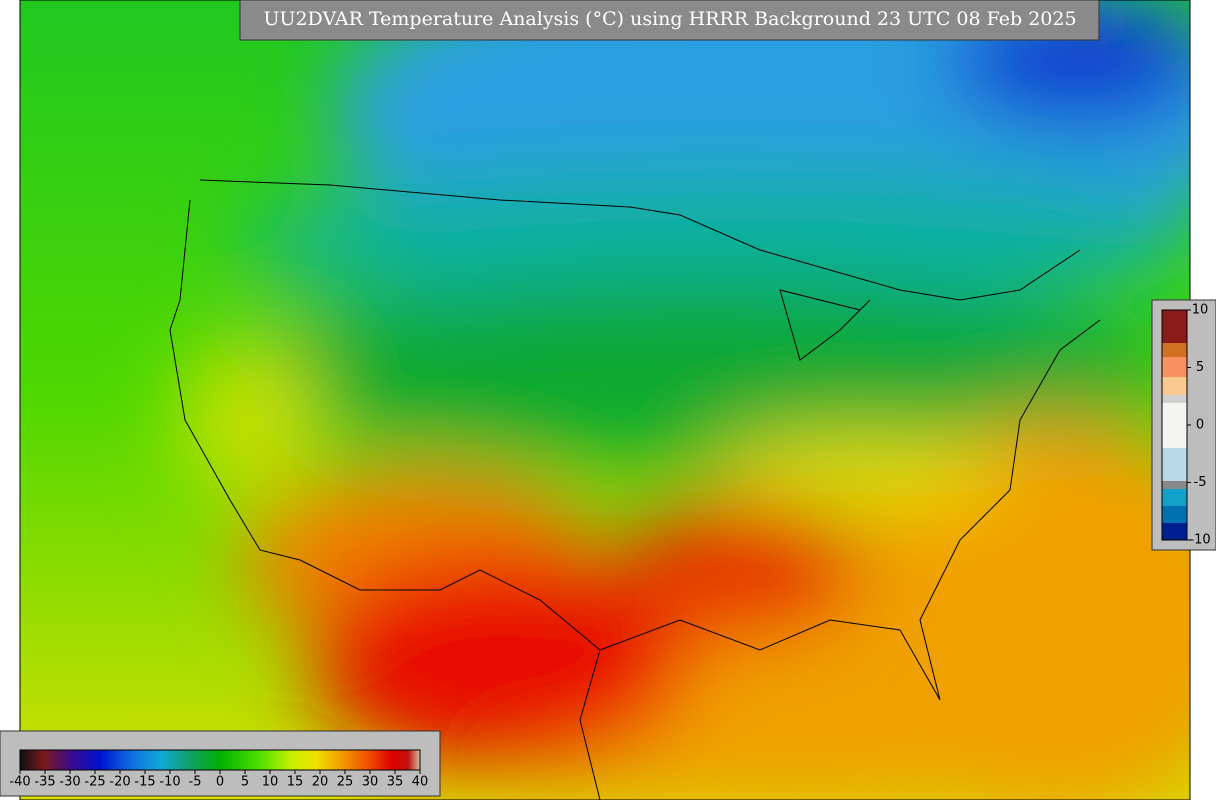  Describe the element at coordinates (144, 782) in the screenshot. I see `tick-label: -15` at that location.